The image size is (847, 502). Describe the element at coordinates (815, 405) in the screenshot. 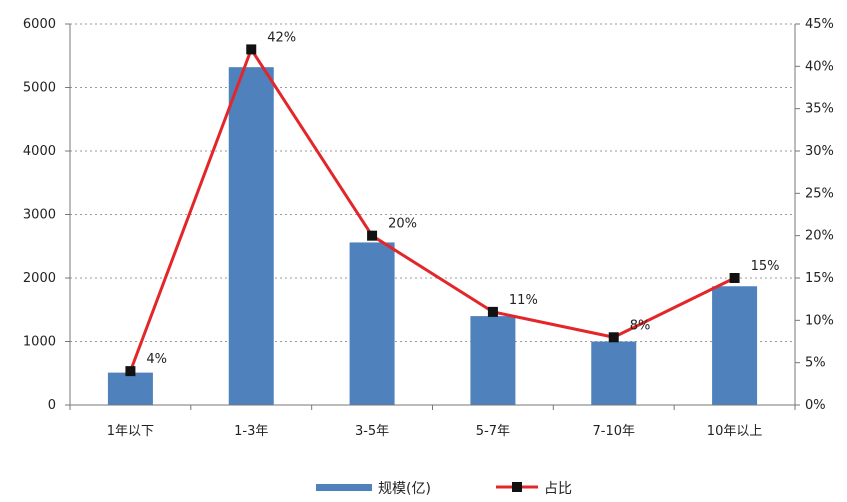

I see `y-right-tick-label: 0%` at that location.